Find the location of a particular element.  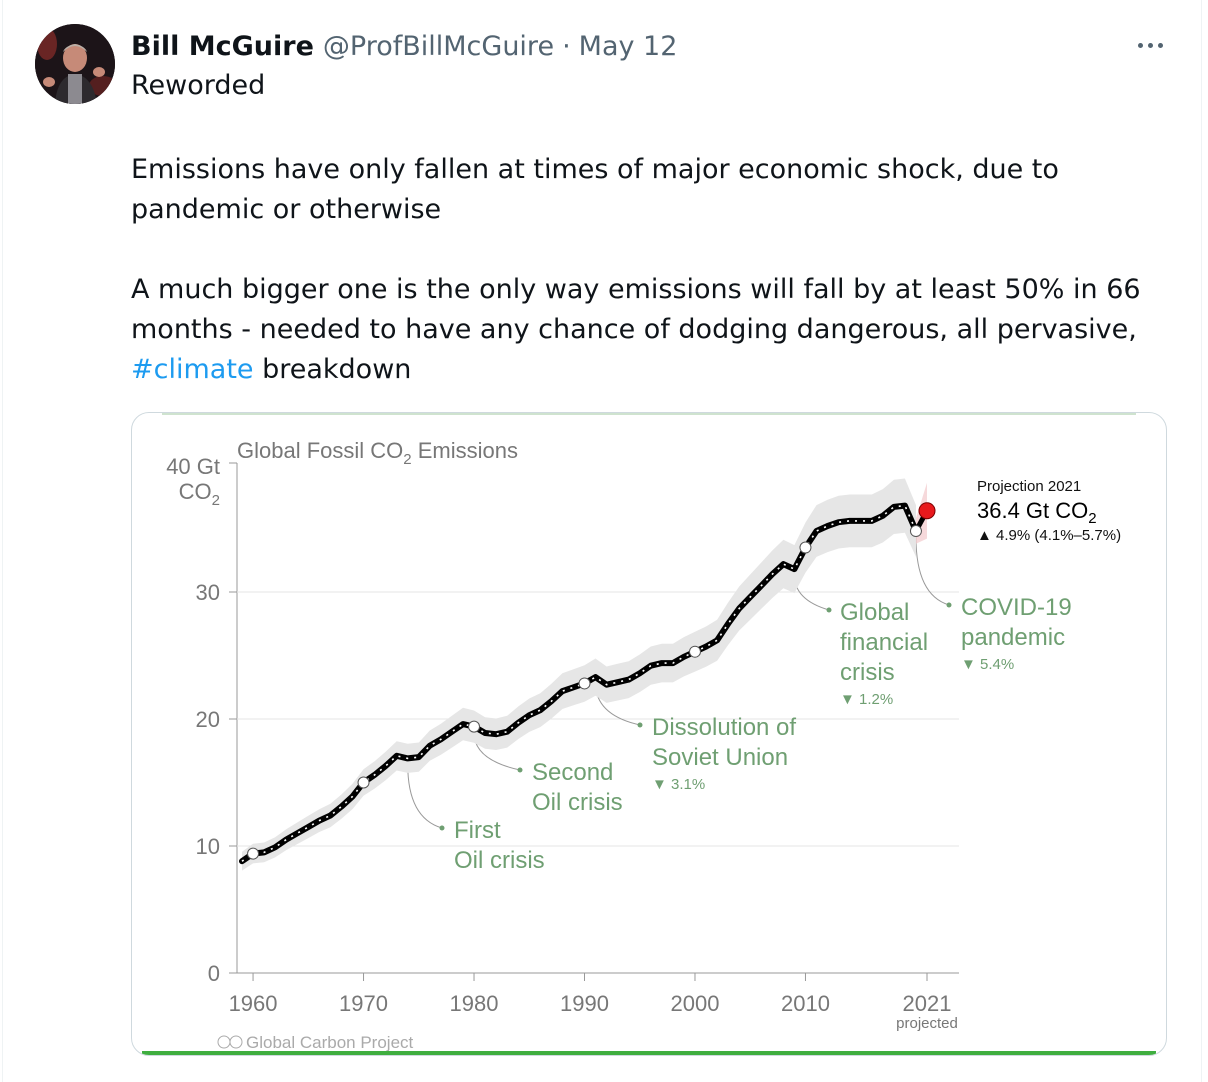

annotation-label: Global is located at coordinates (874, 612).